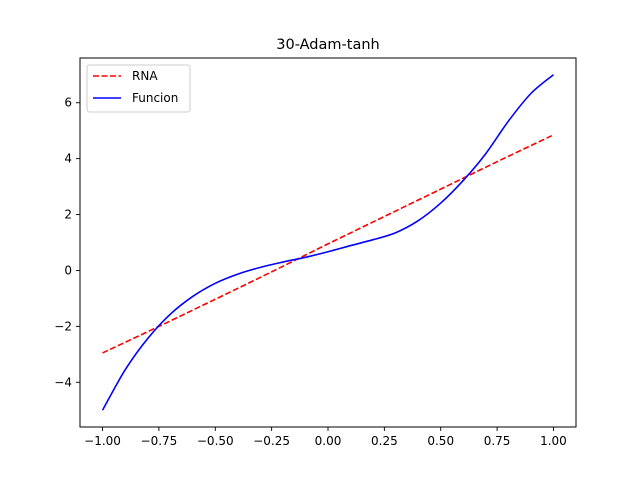 This screenshot has height=480, width=640. Describe the element at coordinates (63, 326) in the screenshot. I see `y-tick-label: −2` at that location.